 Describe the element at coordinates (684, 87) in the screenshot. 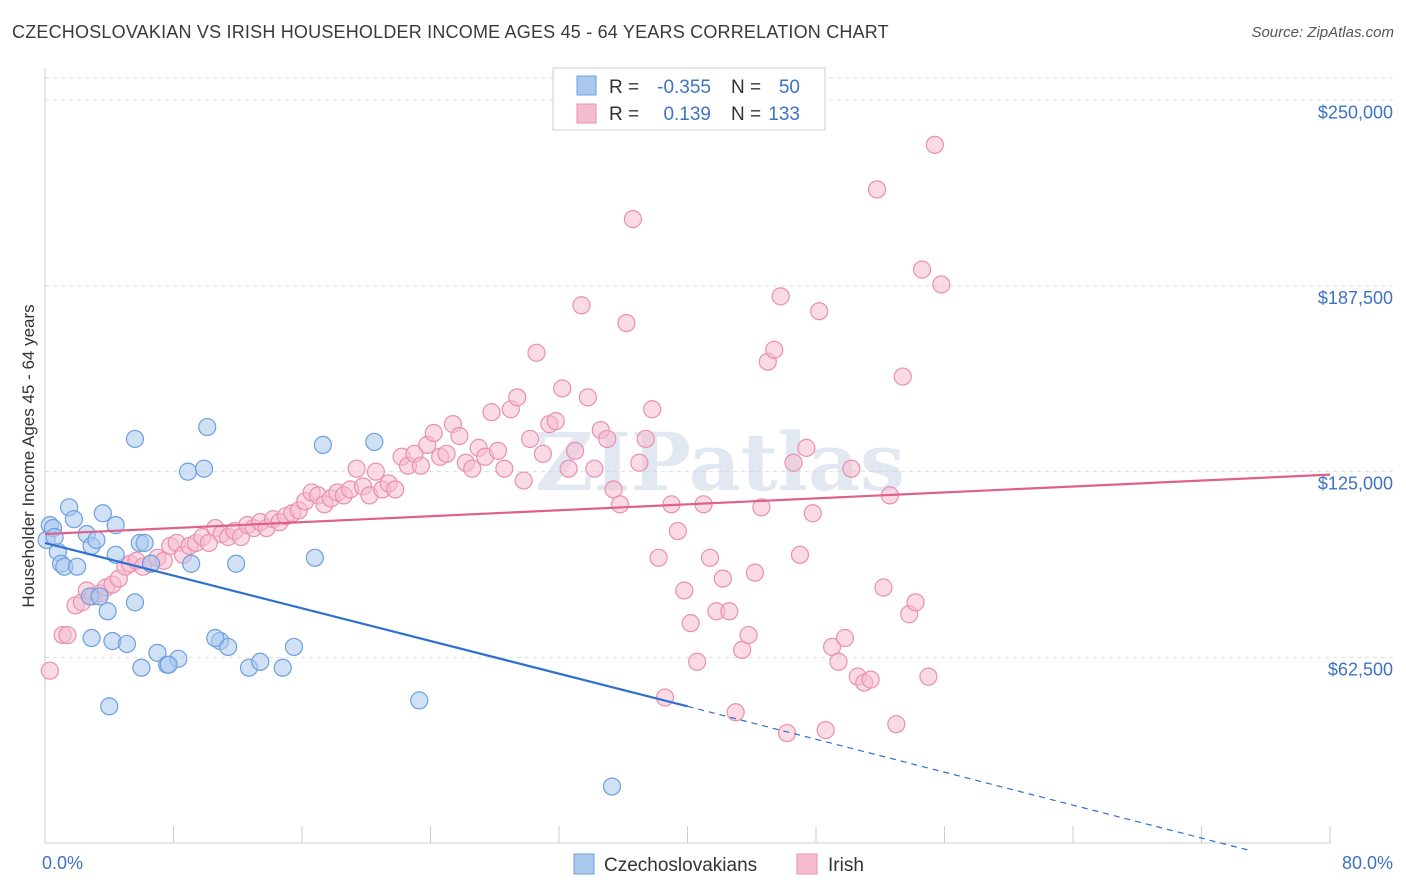

I see `legend-r-value-1: -0.355` at that location.